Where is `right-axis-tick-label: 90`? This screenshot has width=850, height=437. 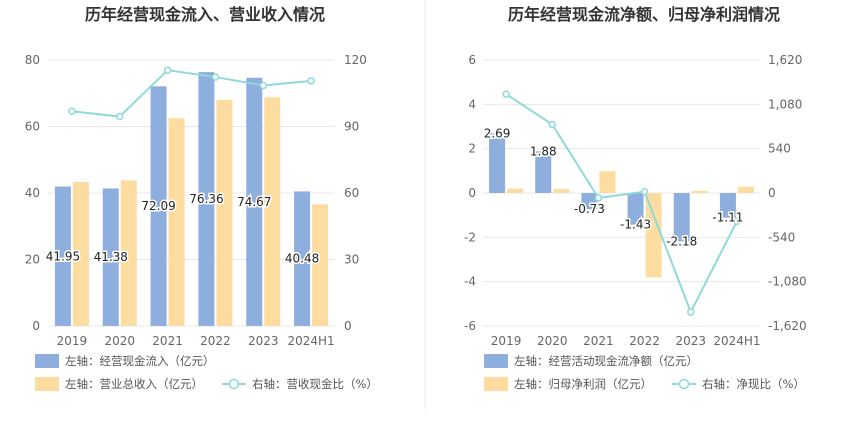
right-axis-tick-label: 90 is located at coordinates (351, 127).